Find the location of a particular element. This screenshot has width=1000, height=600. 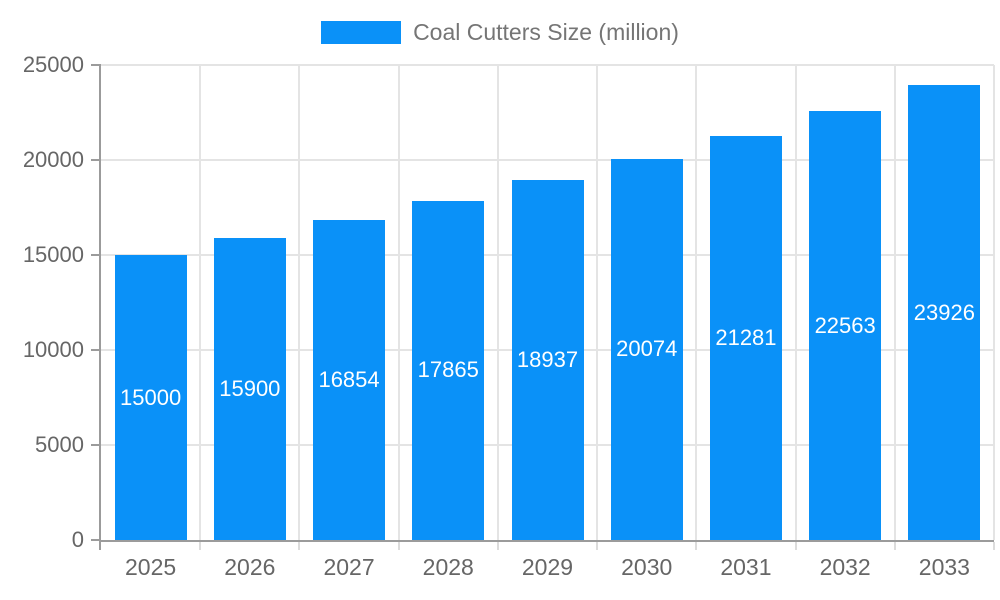

bar-2032: 22563 is located at coordinates (845, 325).